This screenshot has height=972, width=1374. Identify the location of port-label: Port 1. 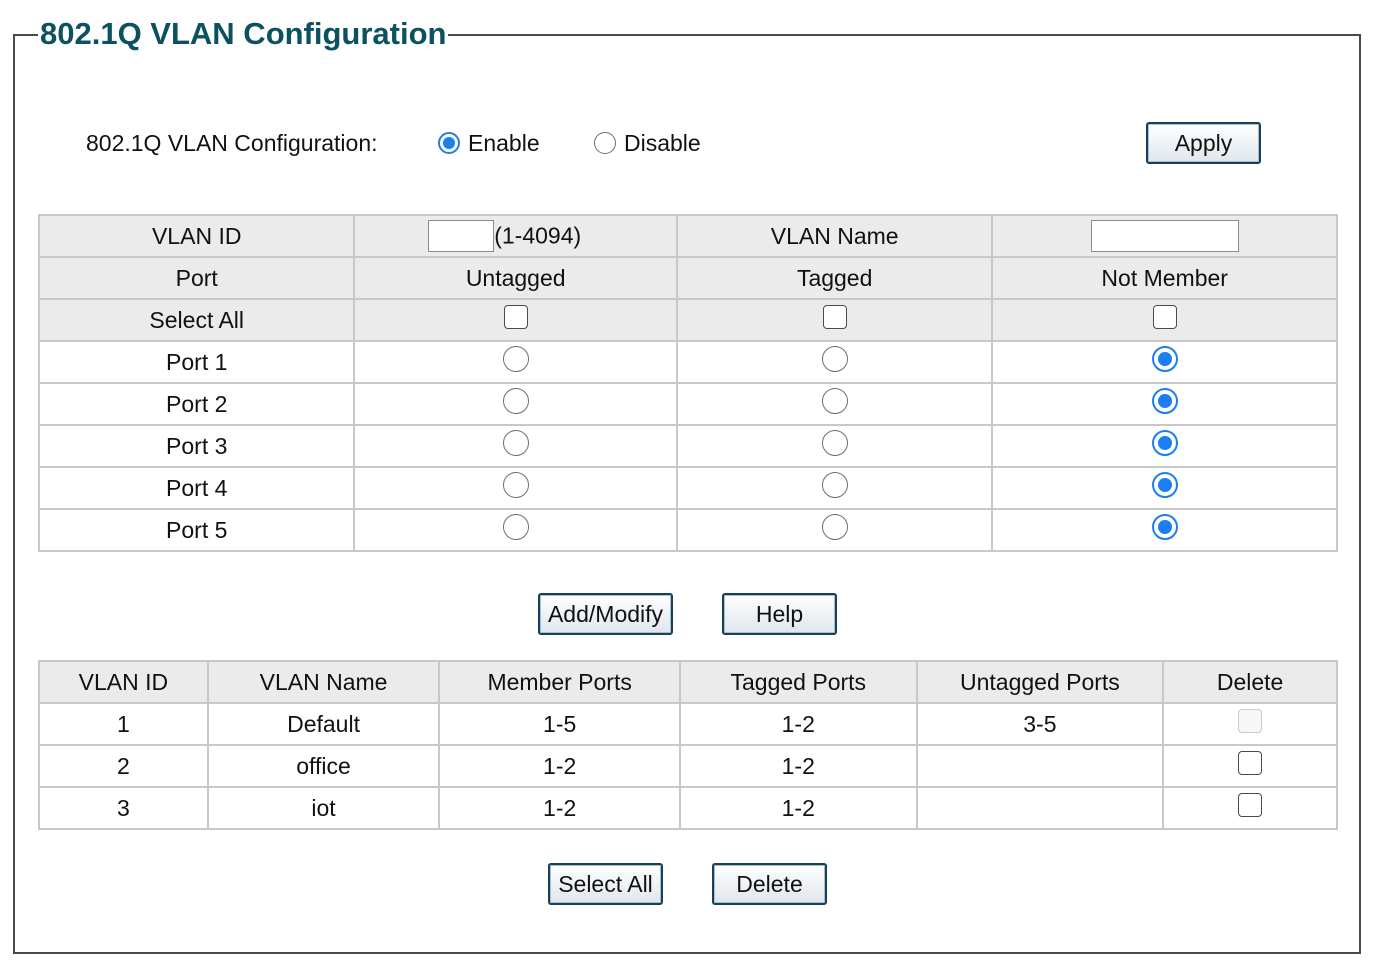
(196, 362).